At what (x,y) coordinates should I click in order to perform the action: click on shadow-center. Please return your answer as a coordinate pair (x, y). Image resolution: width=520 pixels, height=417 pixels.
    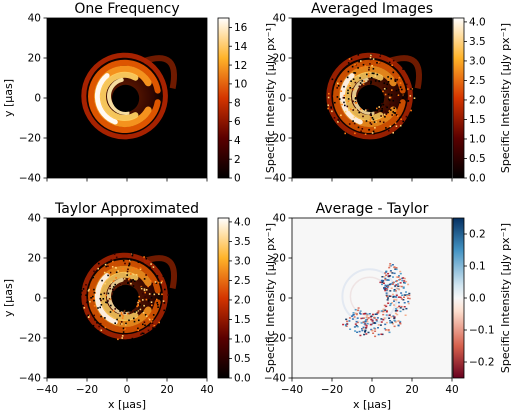
    Looking at the image, I should click on (126, 298).